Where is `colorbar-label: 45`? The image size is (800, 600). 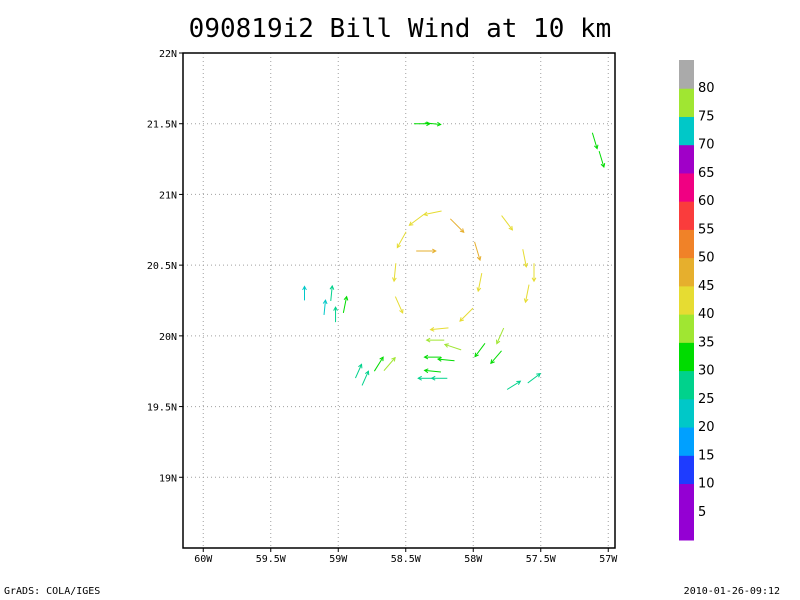 colorbar-label: 45 is located at coordinates (706, 286).